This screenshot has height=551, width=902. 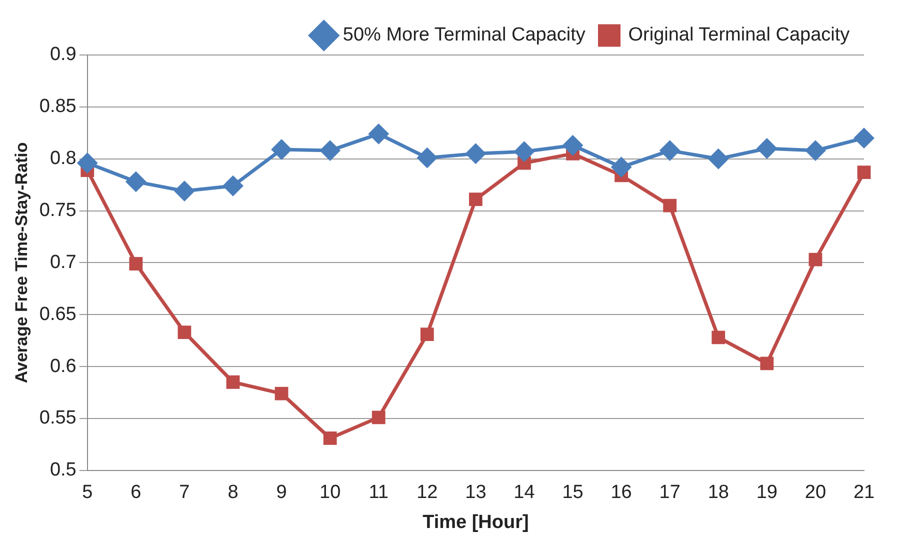 I want to click on legend-label: Original Terminal Capacity, so click(x=739, y=35).